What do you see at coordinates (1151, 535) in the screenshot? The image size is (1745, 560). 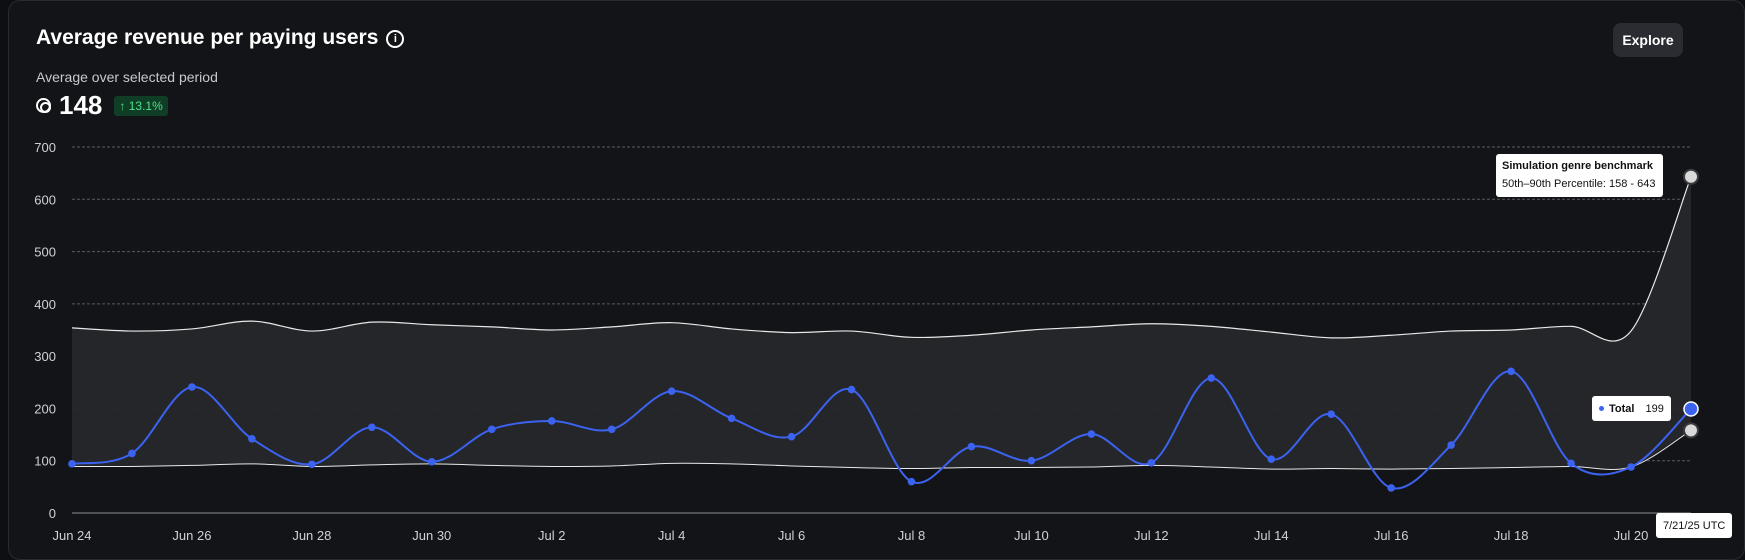 I see `x-tick-label: Jul 12` at bounding box center [1151, 535].